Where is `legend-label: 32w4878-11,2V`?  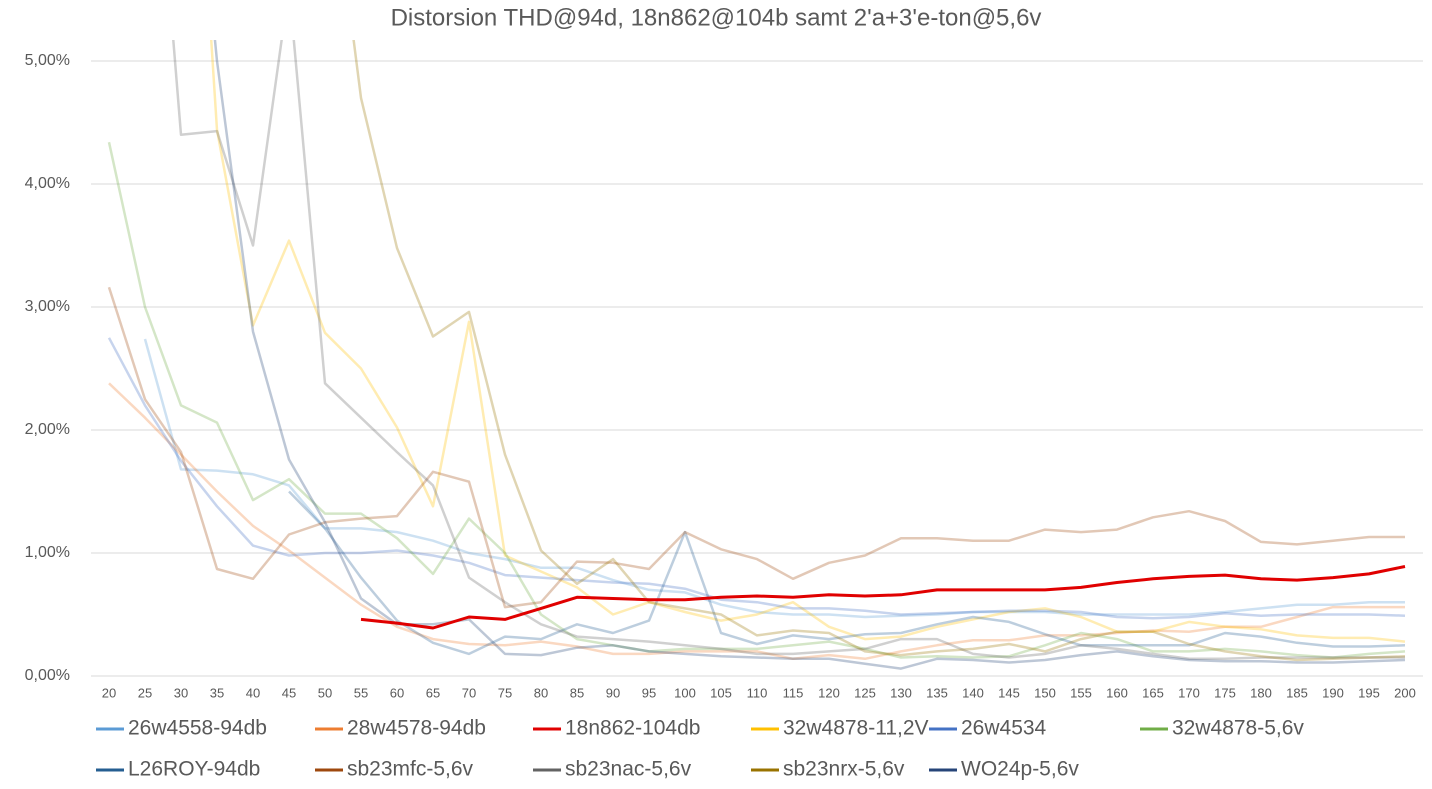 legend-label: 32w4878-11,2V is located at coordinates (856, 728).